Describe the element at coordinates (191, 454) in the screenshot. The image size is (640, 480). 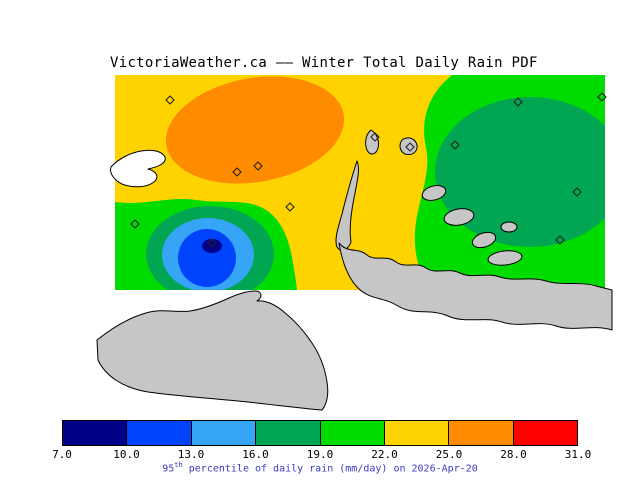
I see `colorbar-tick-label: 13.0` at that location.